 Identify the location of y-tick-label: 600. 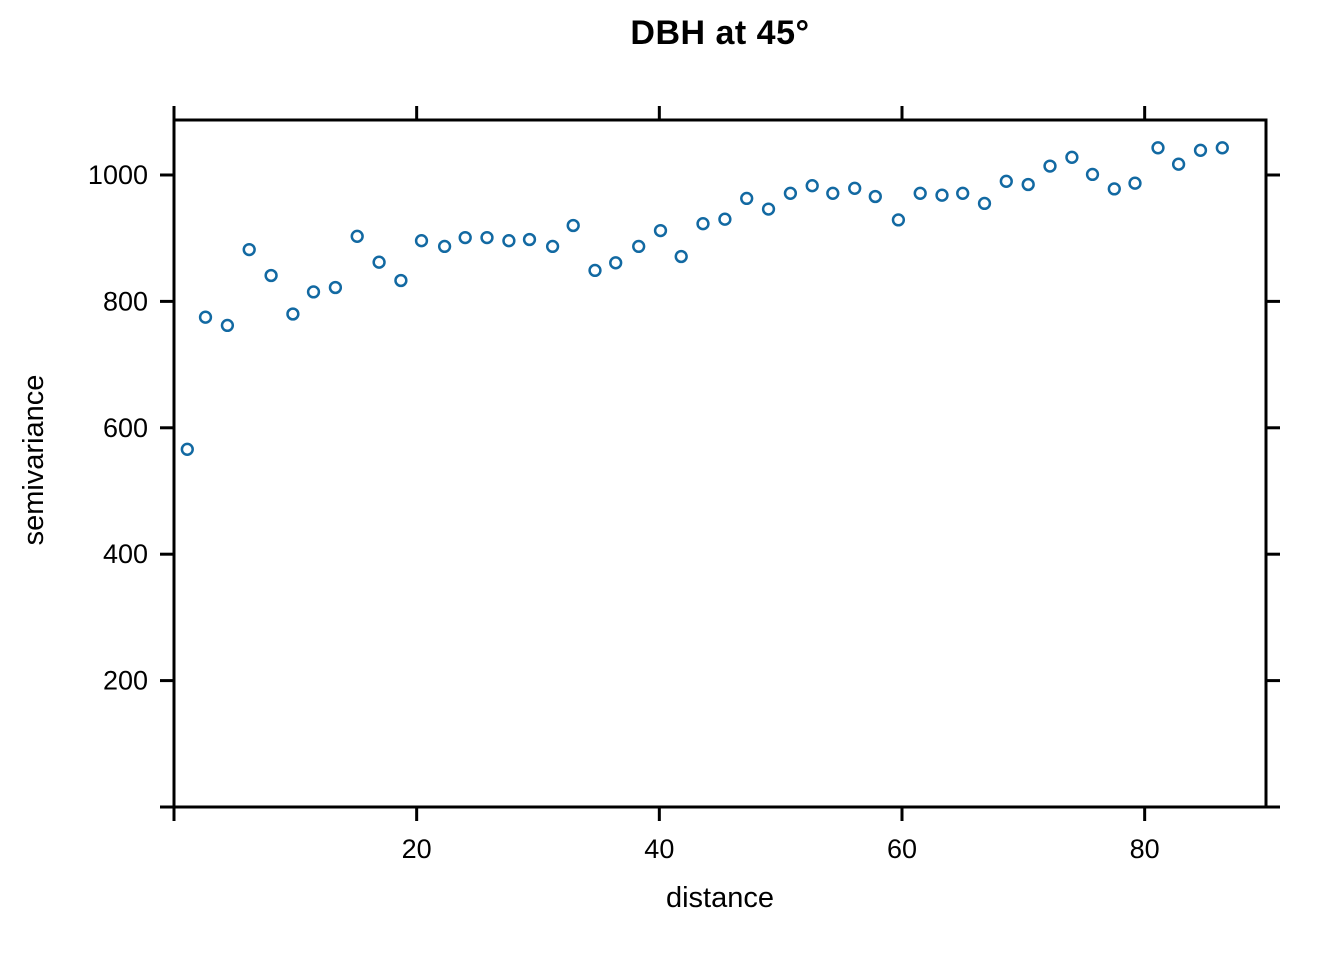
(125, 428).